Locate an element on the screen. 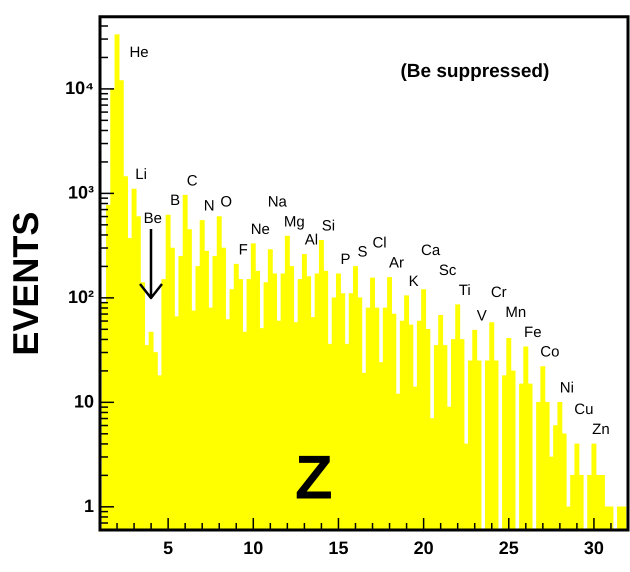 This screenshot has width=630, height=572. annotation: Ni is located at coordinates (567, 387).